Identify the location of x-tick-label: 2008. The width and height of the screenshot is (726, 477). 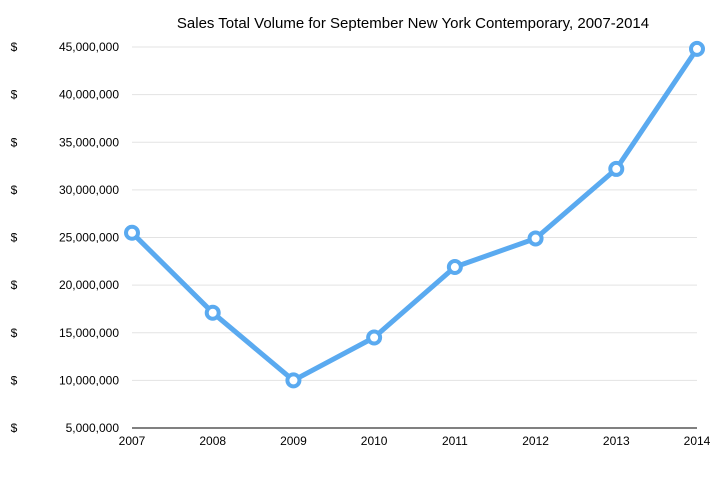
(212, 441).